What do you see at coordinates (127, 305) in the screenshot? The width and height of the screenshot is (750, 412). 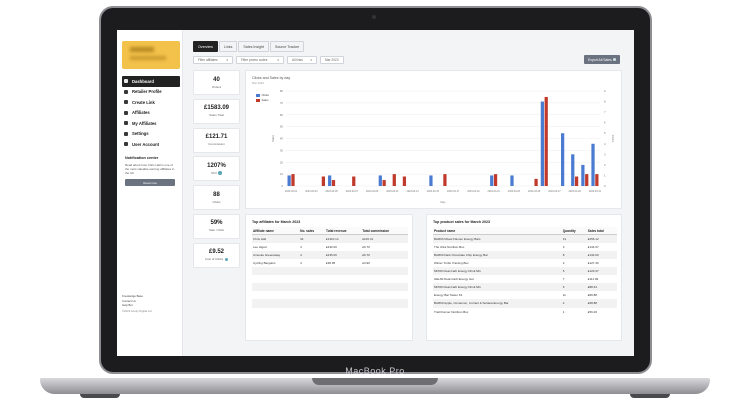 I see `help-bot-link: Help Bot` at bounding box center [127, 305].